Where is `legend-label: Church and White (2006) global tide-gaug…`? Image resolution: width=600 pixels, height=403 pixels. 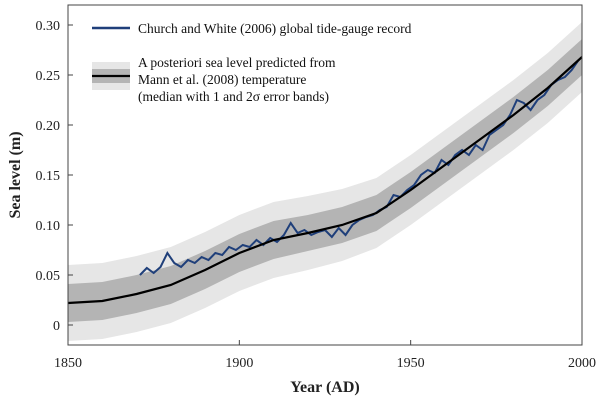
legend-label: Church and White (2006) global tide-gaug… is located at coordinates (275, 28).